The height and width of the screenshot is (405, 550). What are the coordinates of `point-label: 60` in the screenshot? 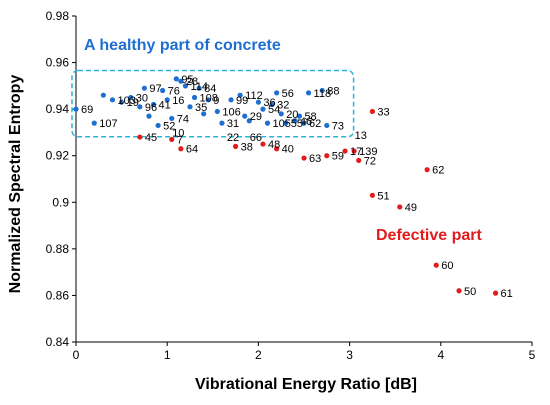 It's located at (447, 266).